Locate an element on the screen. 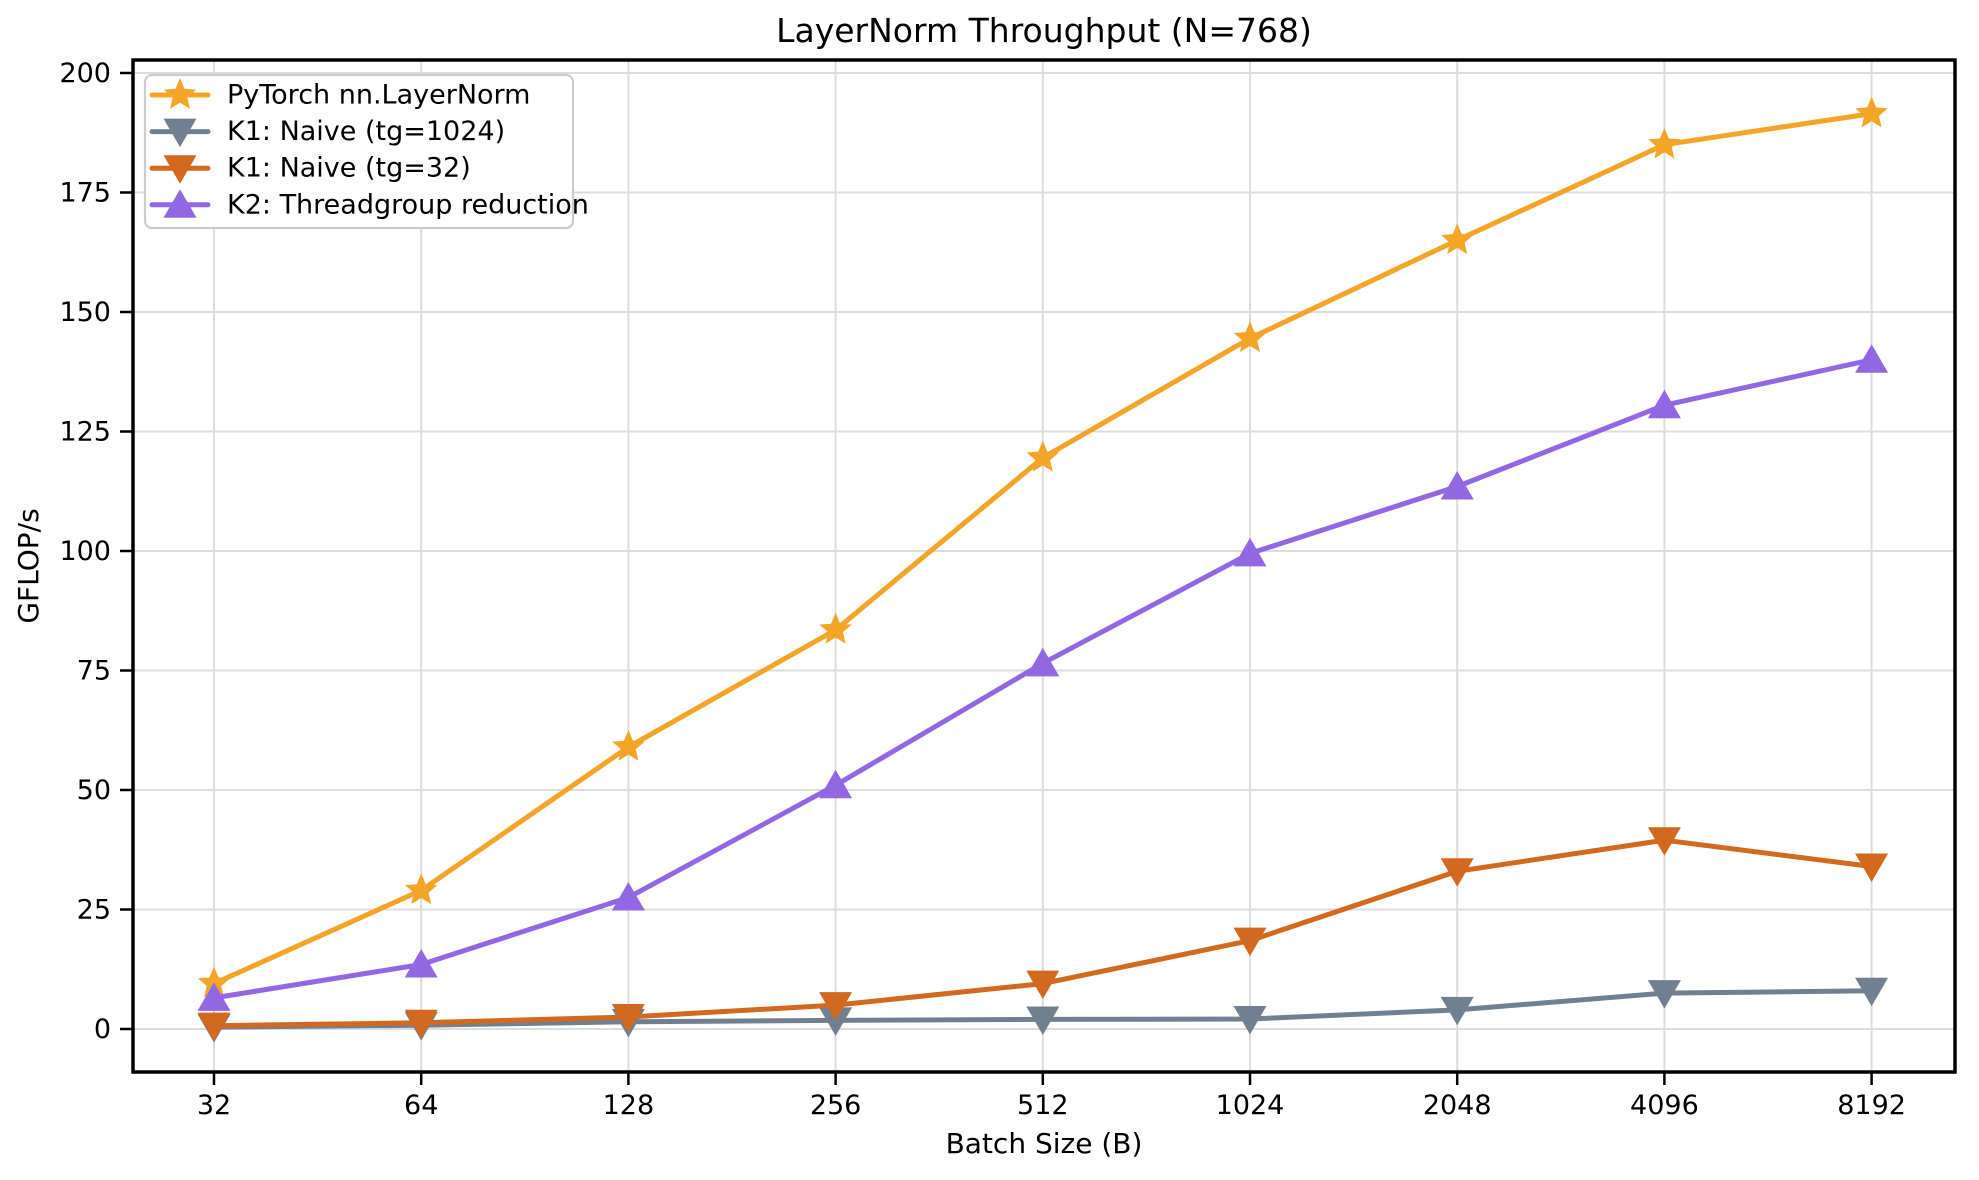  x-tick-label: 8192 is located at coordinates (1871, 1105).